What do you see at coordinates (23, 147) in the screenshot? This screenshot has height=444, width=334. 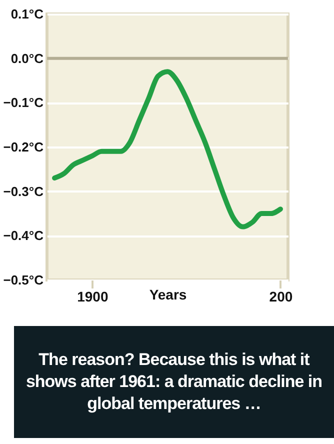 I see `y-tick-label: −0.2°C` at bounding box center [23, 147].